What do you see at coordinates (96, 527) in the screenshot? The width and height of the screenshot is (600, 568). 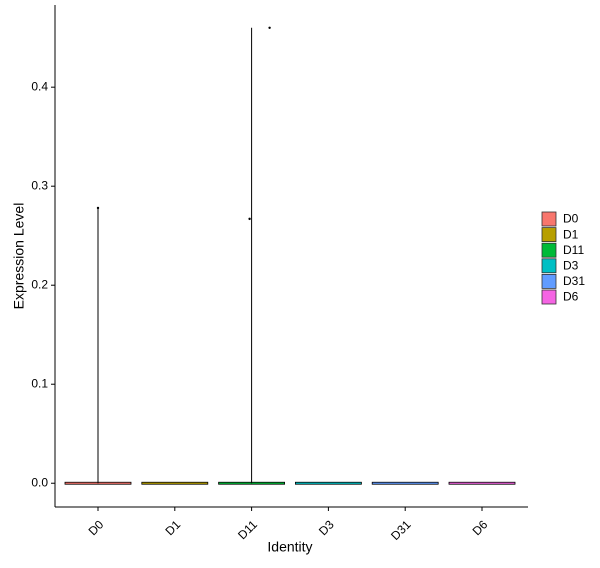 I see `x-tick-label: D0` at bounding box center [96, 527].